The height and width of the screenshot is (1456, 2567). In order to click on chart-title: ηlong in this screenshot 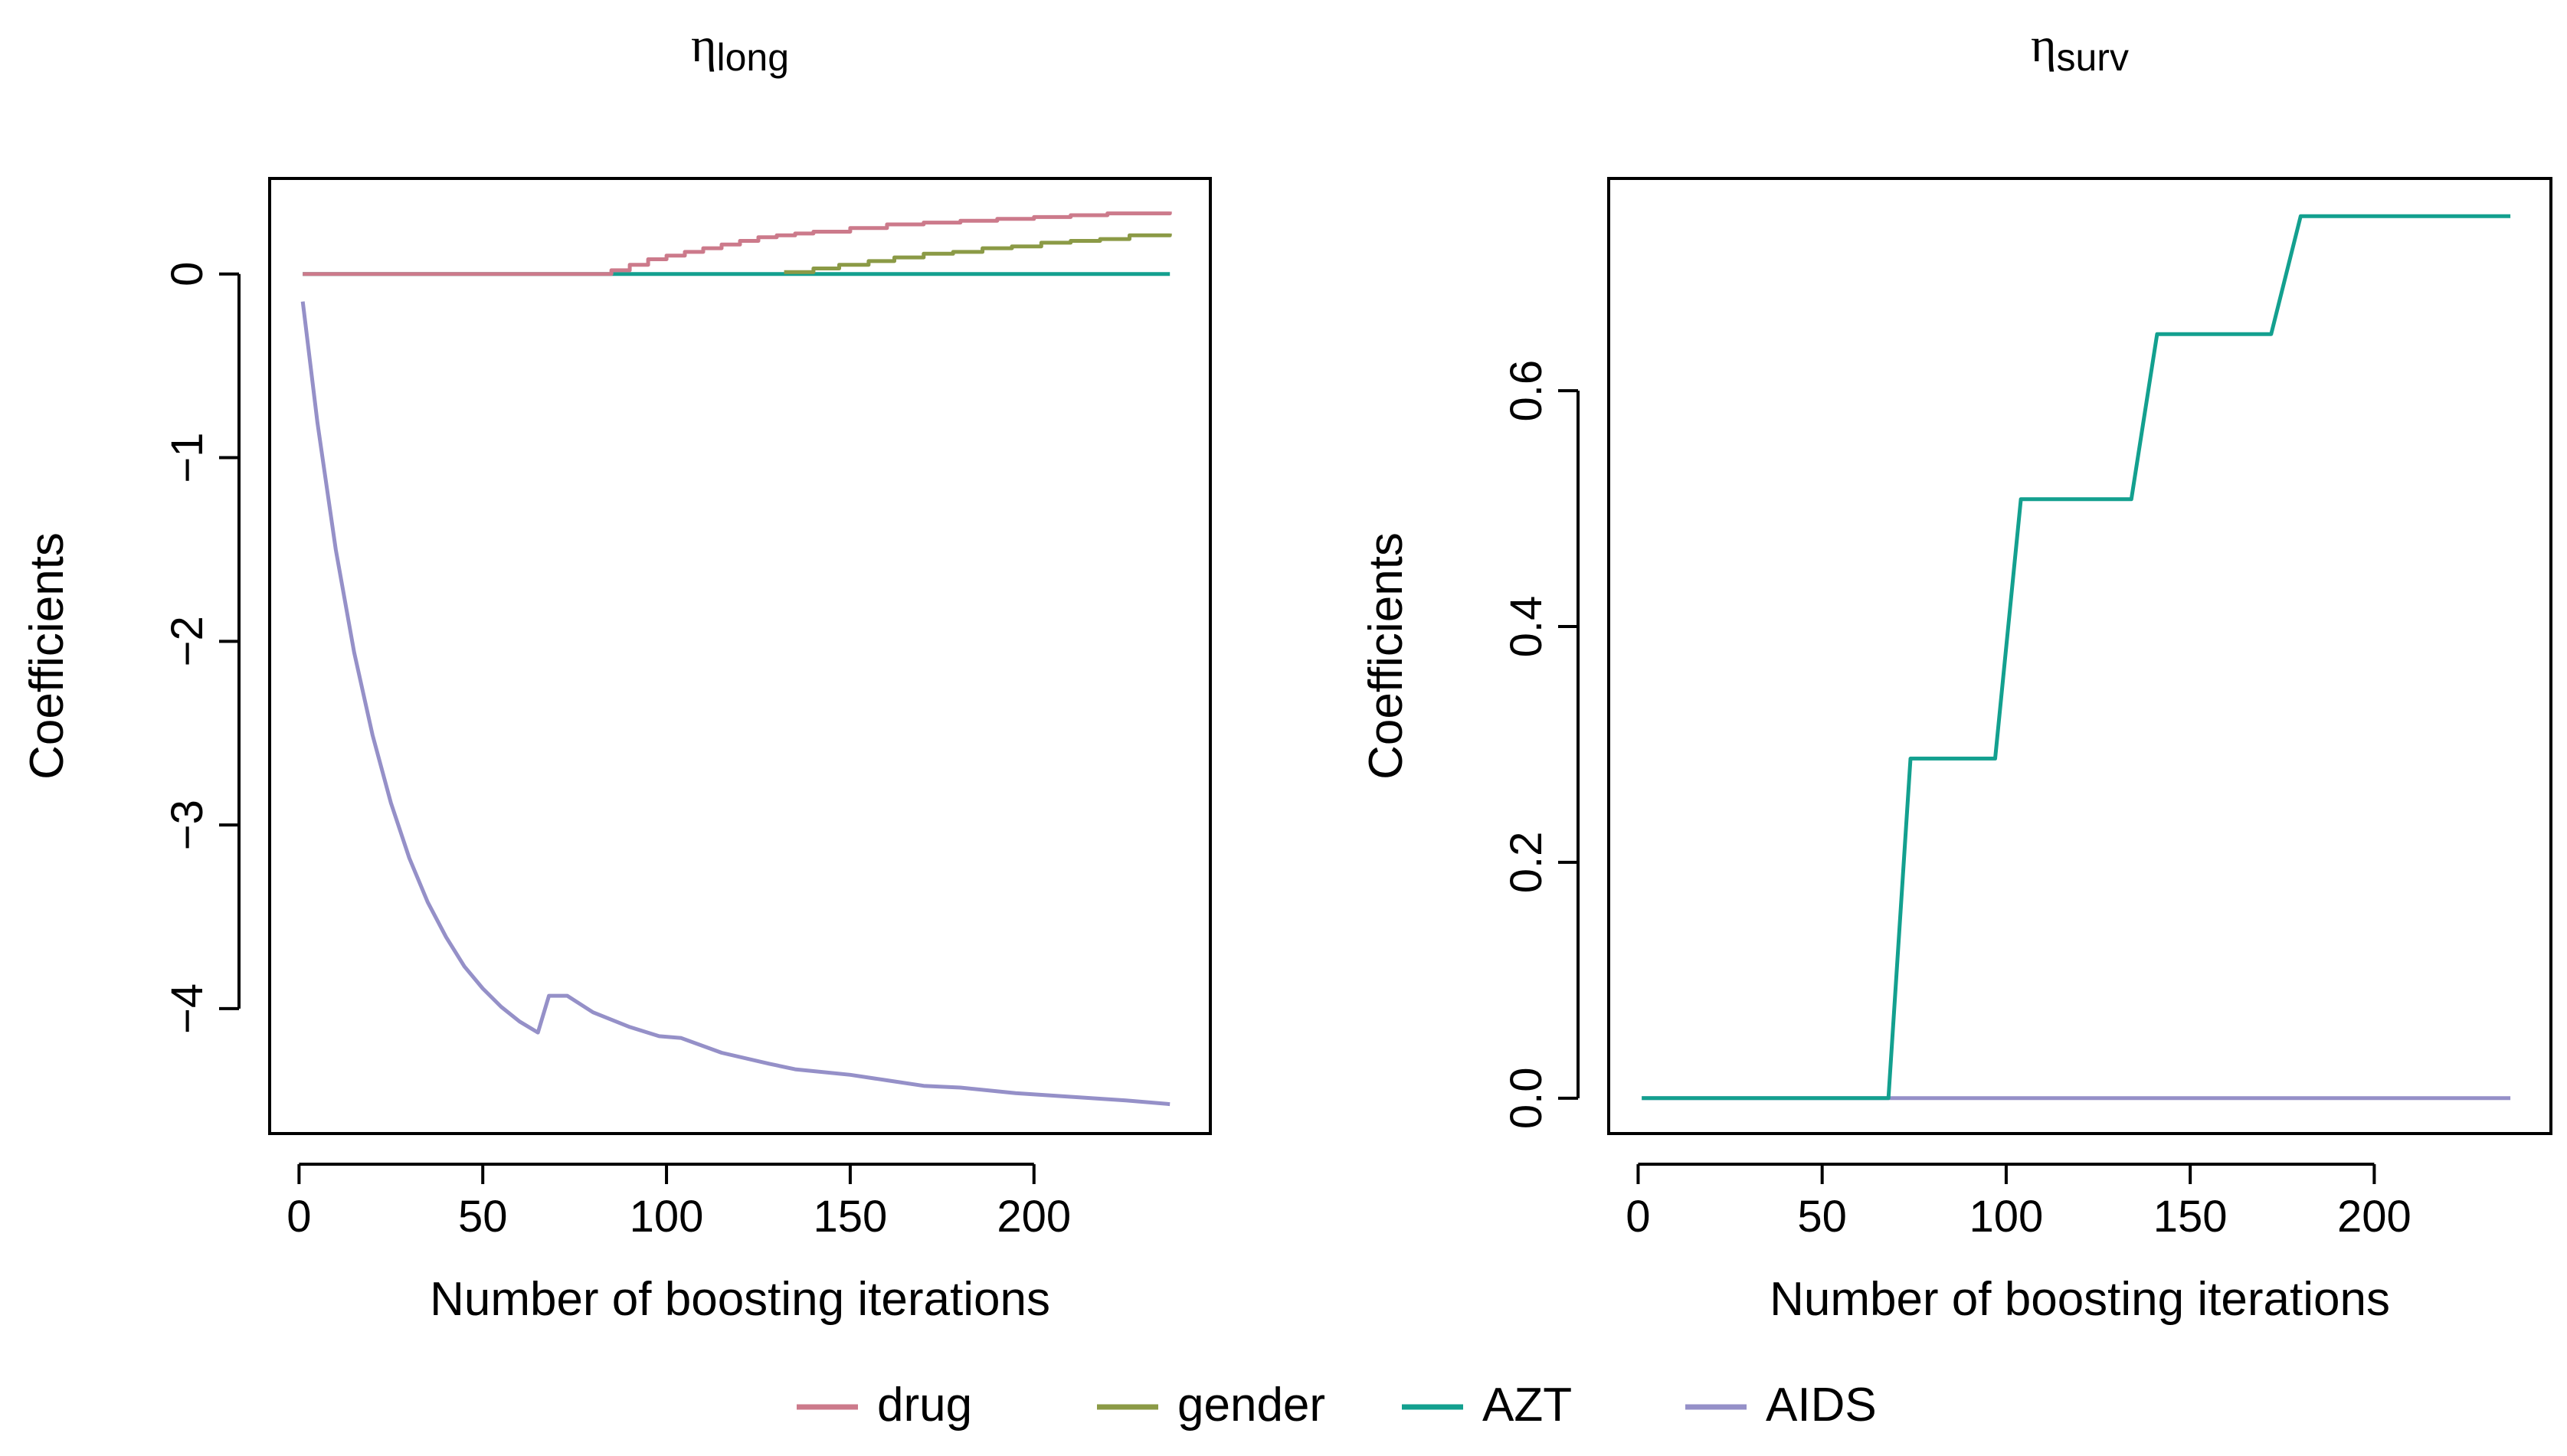, I will do `click(740, 48)`.